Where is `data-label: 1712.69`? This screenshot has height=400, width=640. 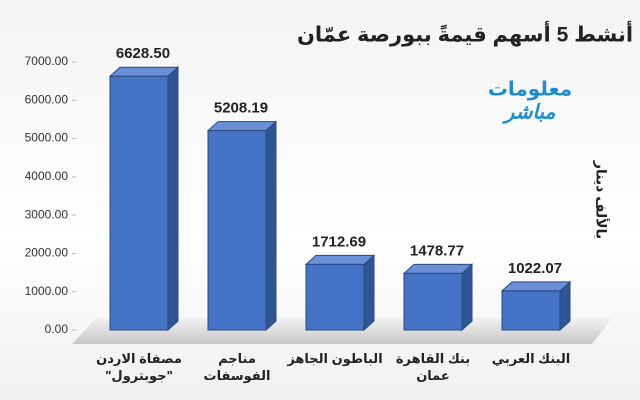 data-label: 1712.69 is located at coordinates (339, 241).